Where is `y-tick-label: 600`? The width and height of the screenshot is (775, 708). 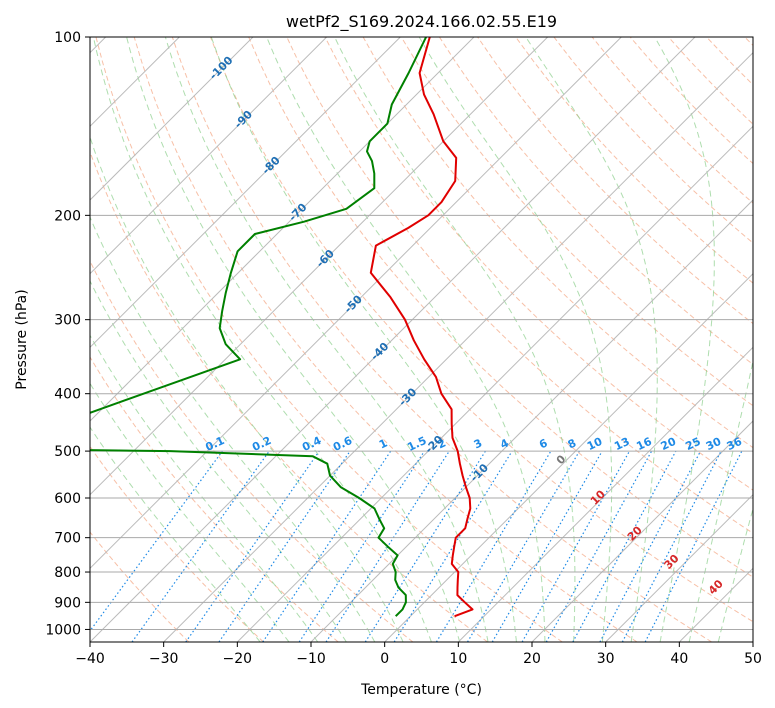
y-tick-label: 600 is located at coordinates (67, 499).